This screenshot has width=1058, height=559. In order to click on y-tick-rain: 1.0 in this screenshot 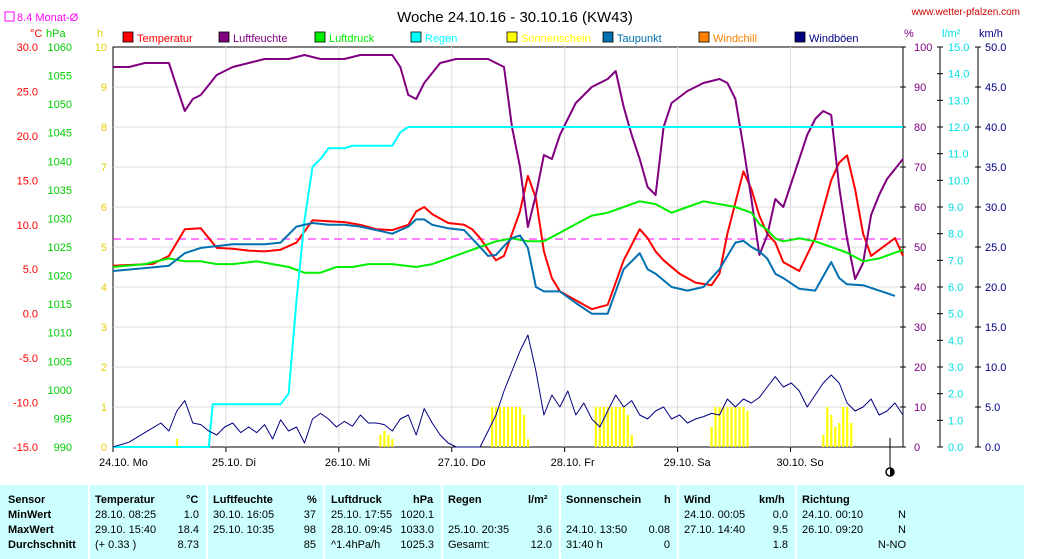, I will do `click(955, 421)`.